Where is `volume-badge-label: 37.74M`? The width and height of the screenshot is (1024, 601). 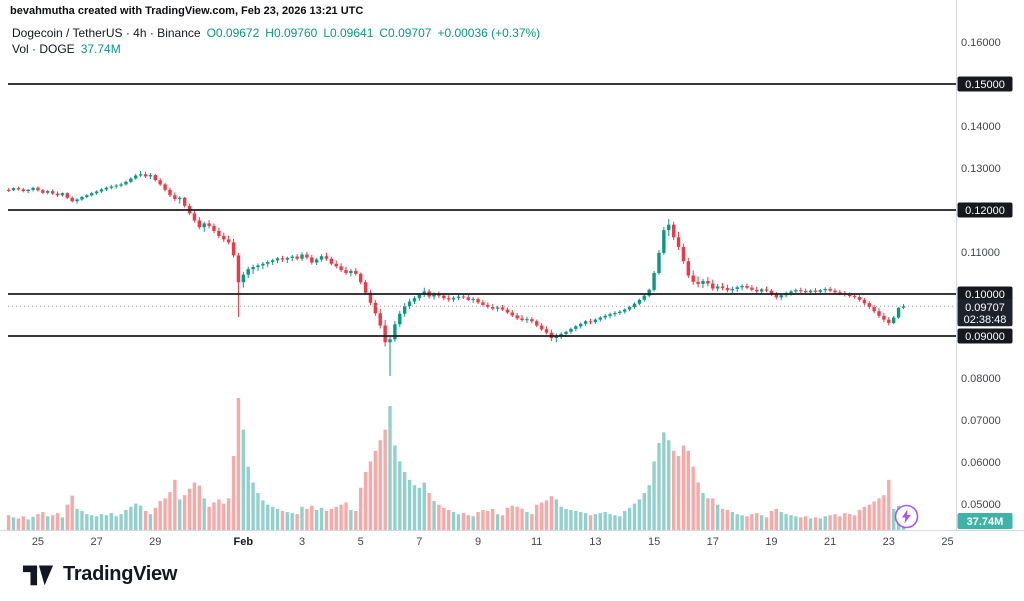
volume-badge-label: 37.74M is located at coordinates (985, 522).